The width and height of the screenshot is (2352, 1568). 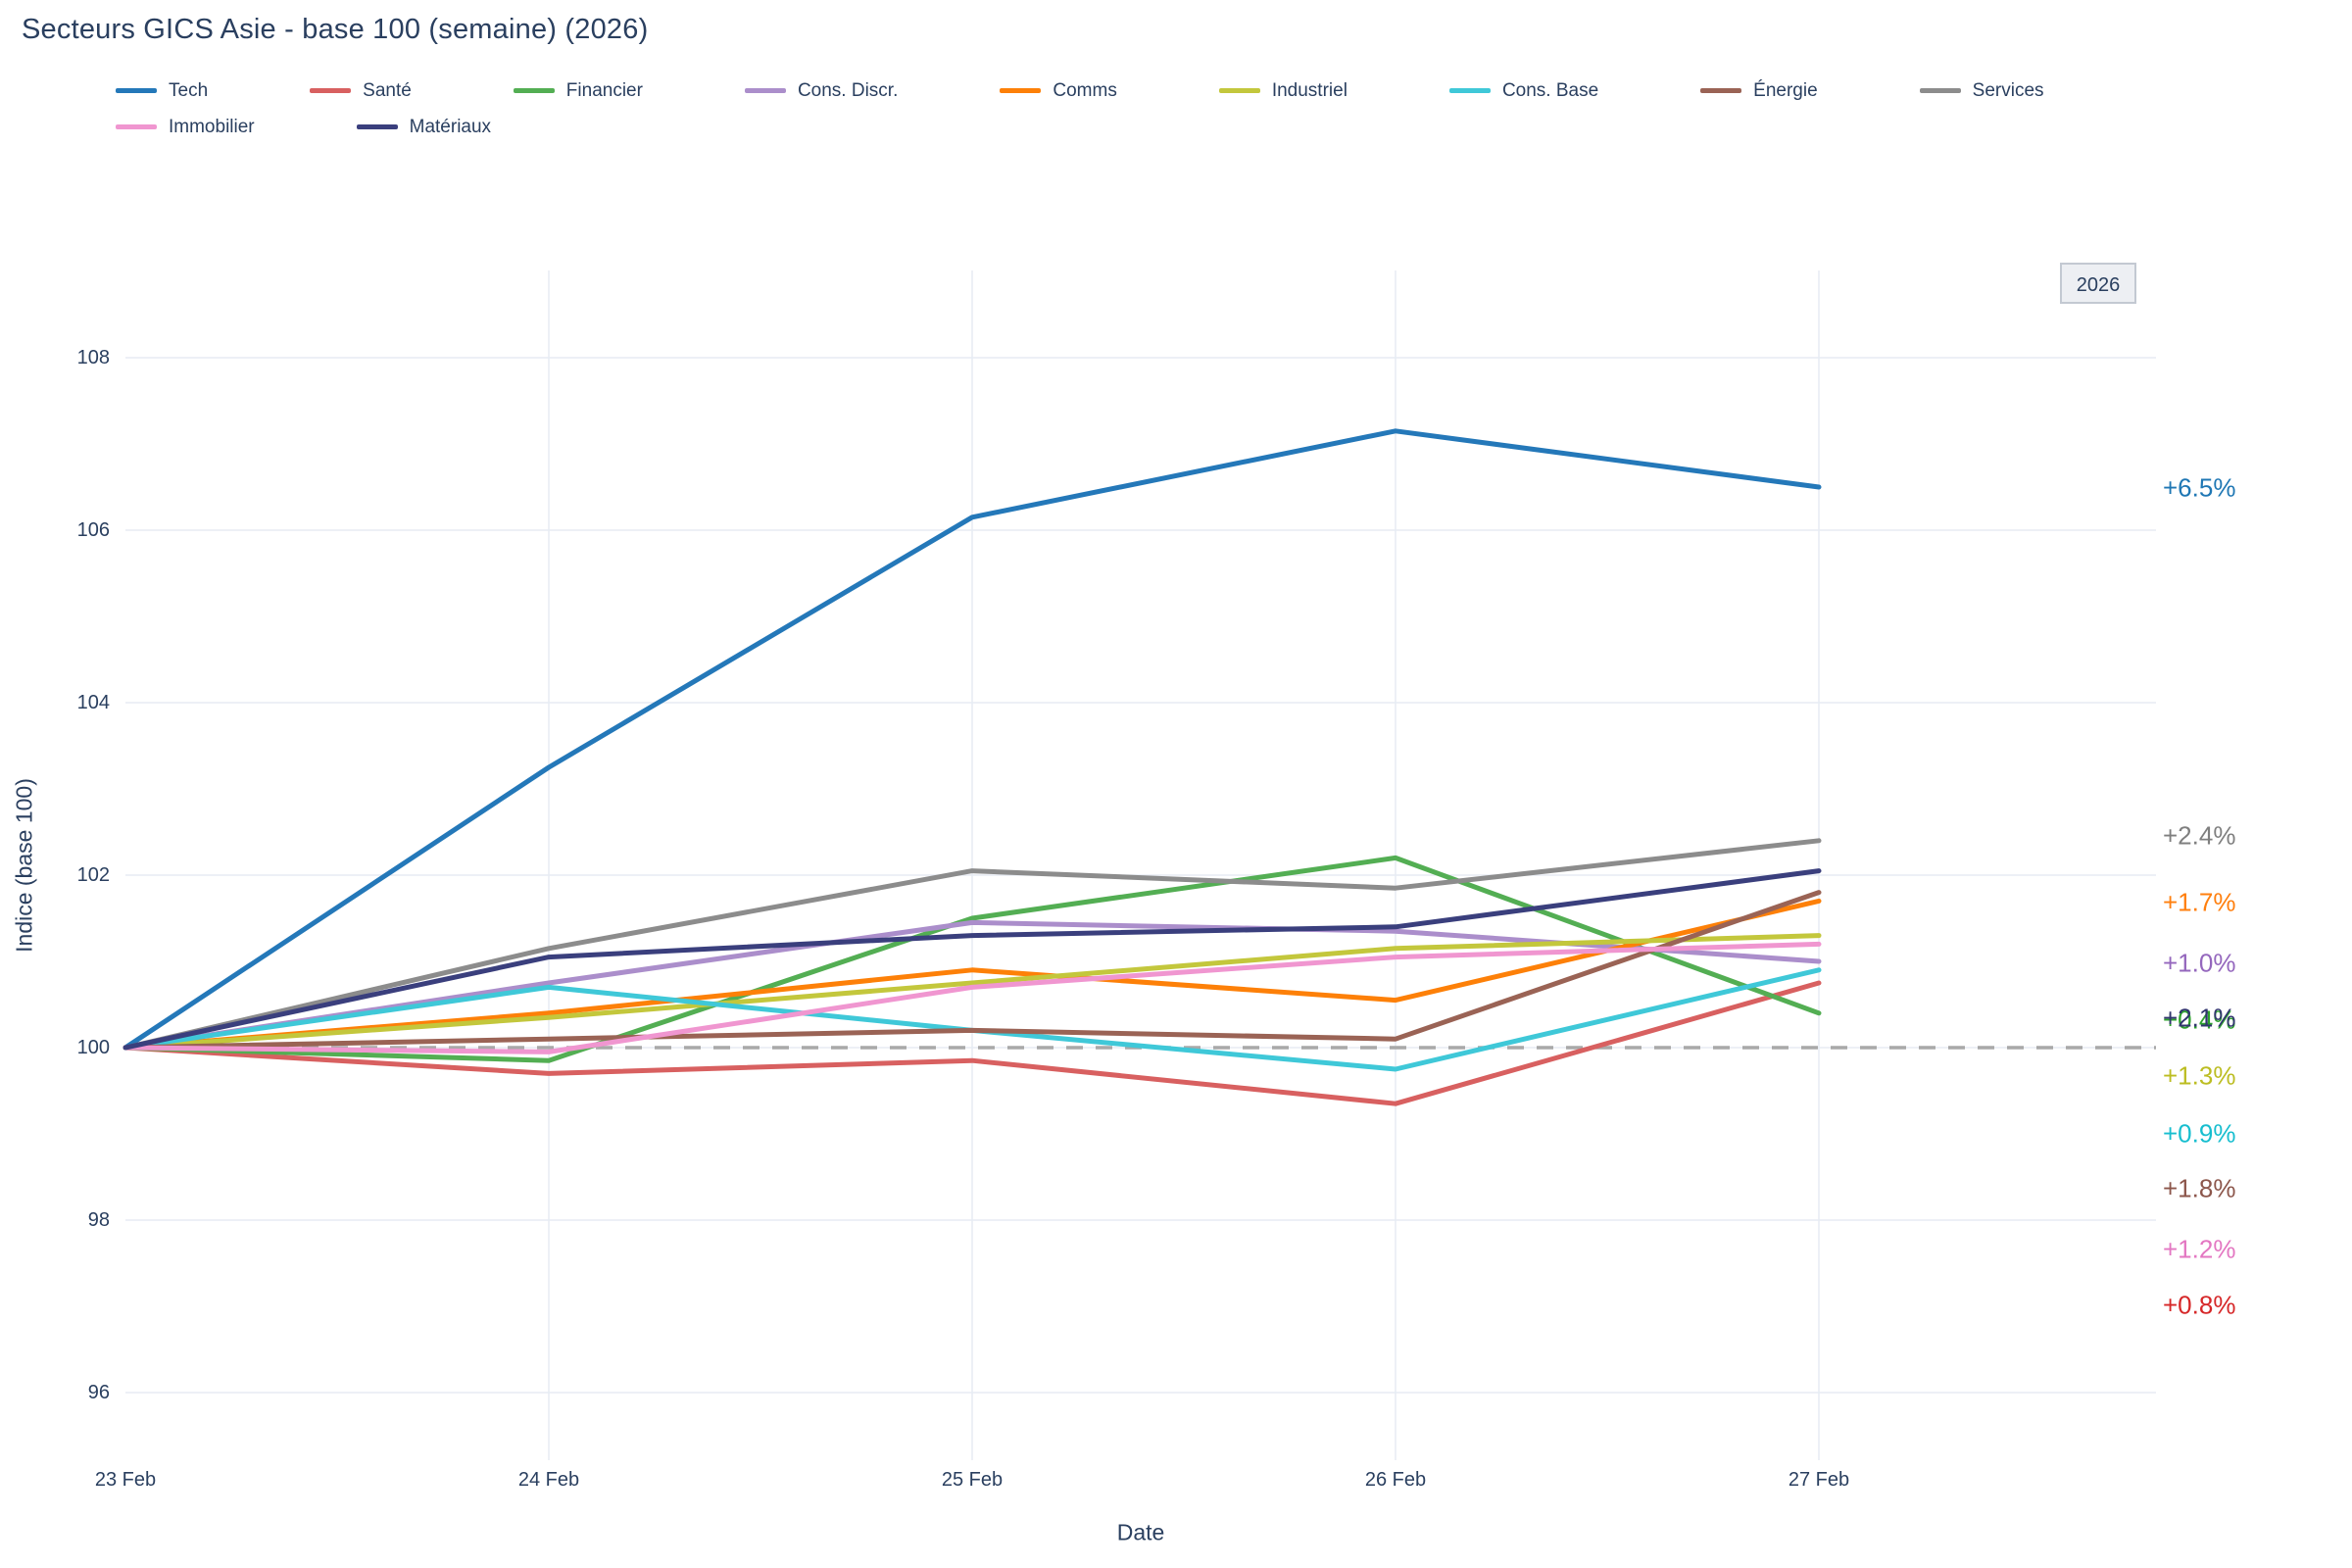 I want to click on series-end-label-services: +2.4%, so click(x=2199, y=835).